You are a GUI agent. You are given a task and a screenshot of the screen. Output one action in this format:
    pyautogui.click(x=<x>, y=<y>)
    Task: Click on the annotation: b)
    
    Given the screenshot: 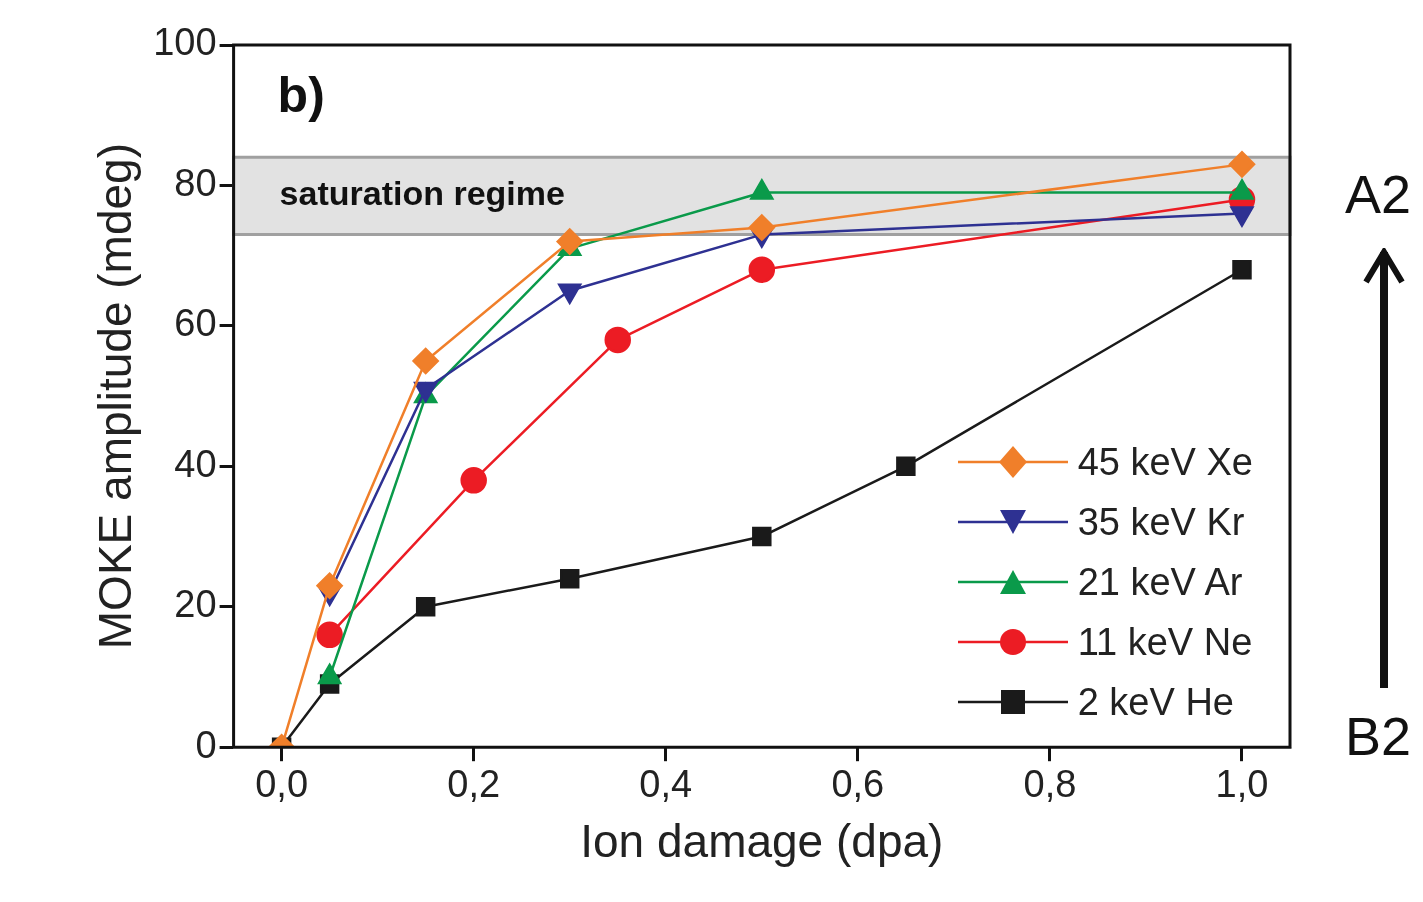 What is the action you would take?
    pyautogui.click(x=301, y=94)
    